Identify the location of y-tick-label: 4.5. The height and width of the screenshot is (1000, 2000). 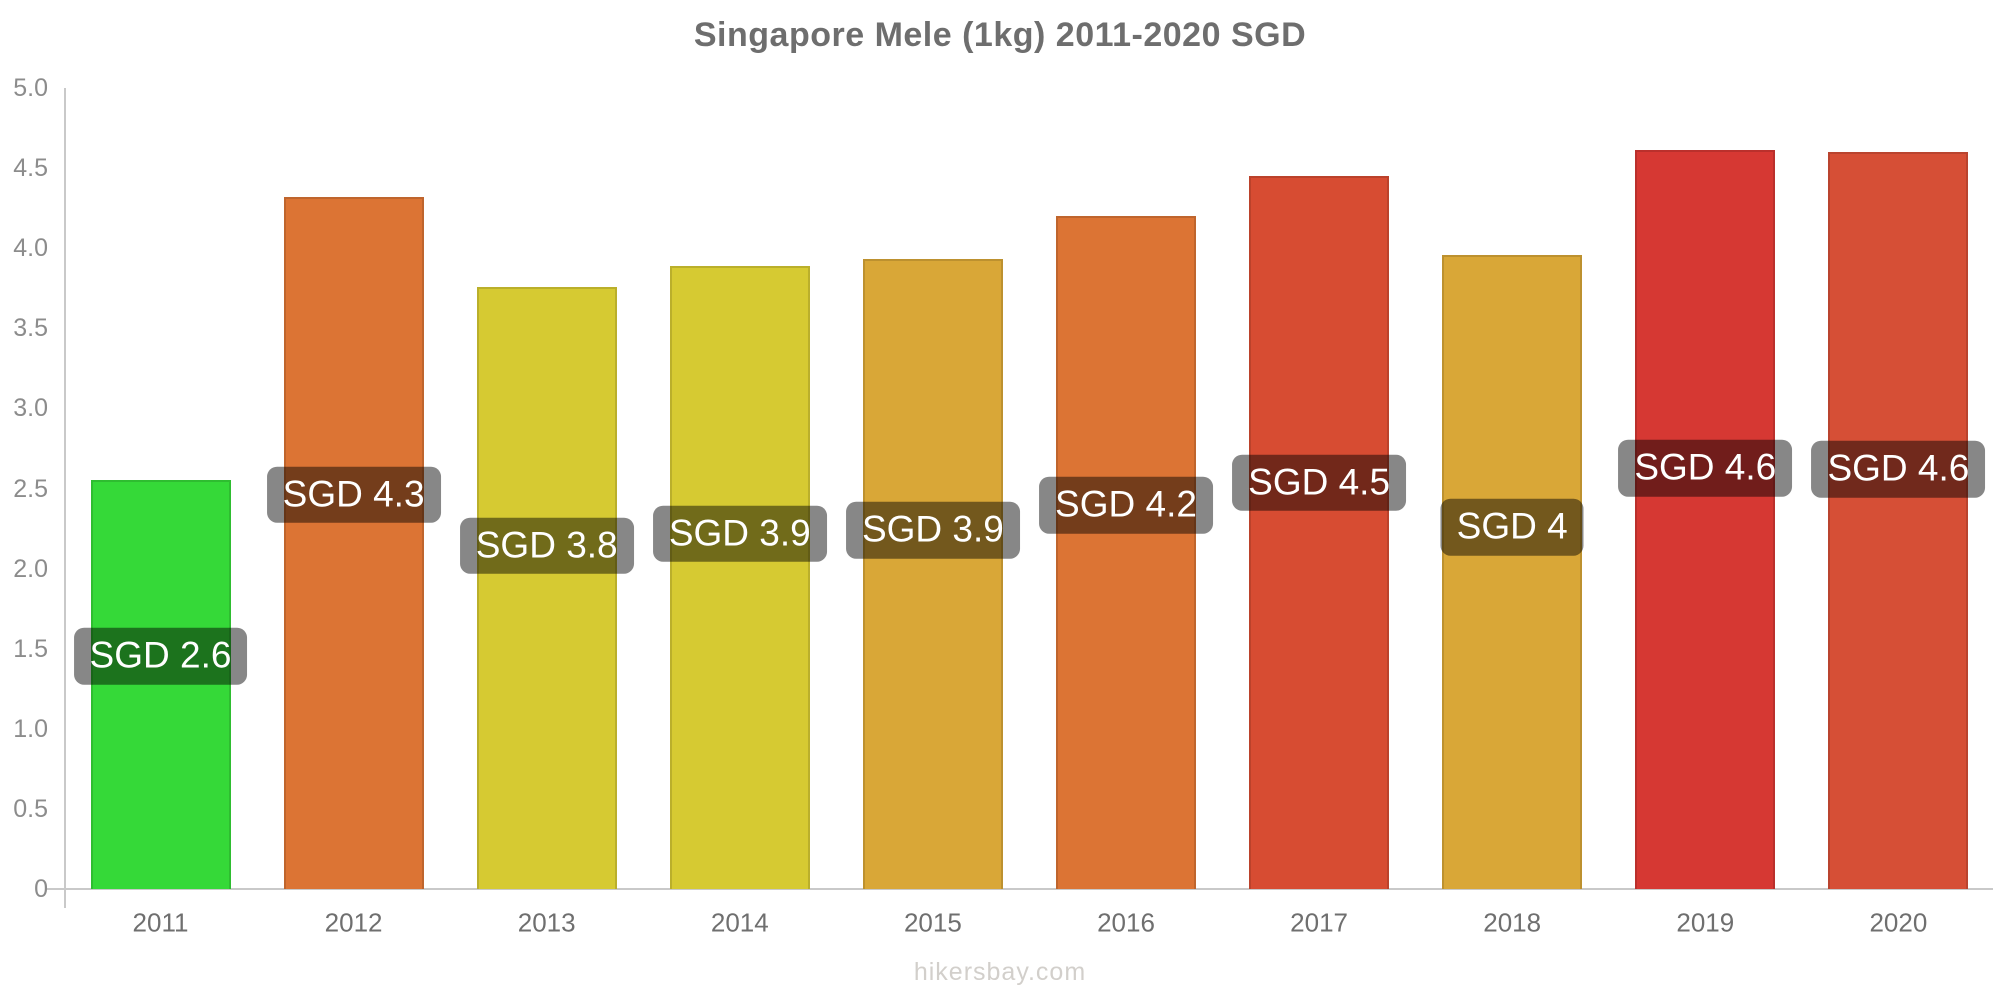
(30, 168).